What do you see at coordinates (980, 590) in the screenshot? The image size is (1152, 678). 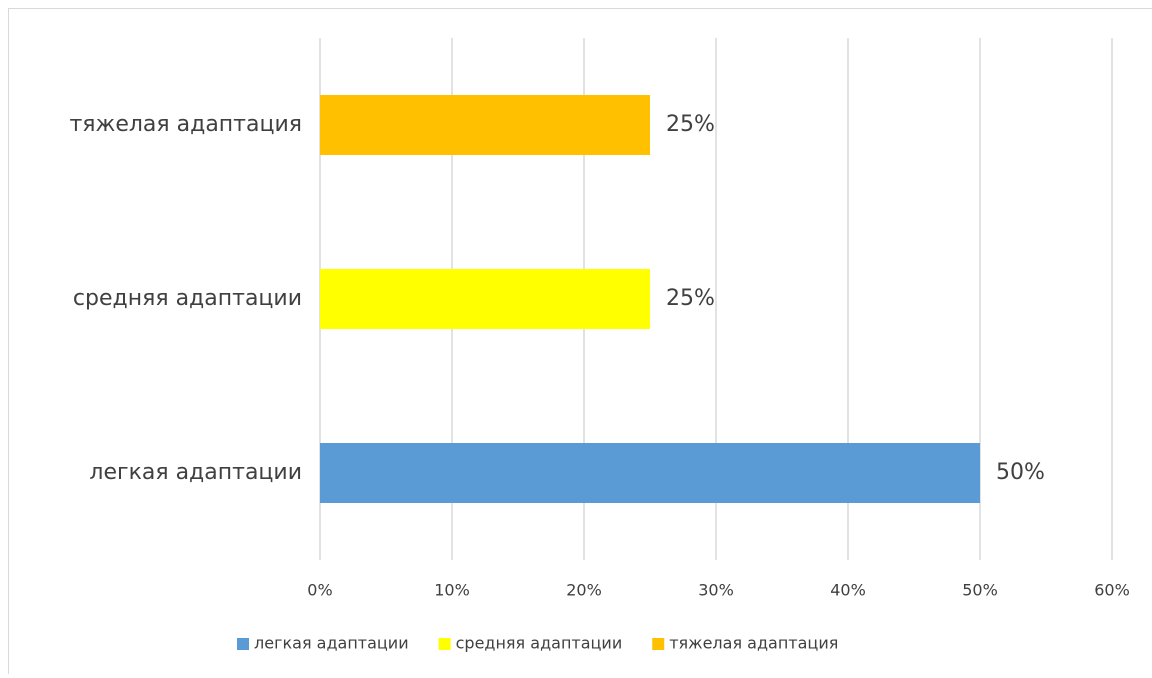 I see `x-tick-label: 50%` at bounding box center [980, 590].